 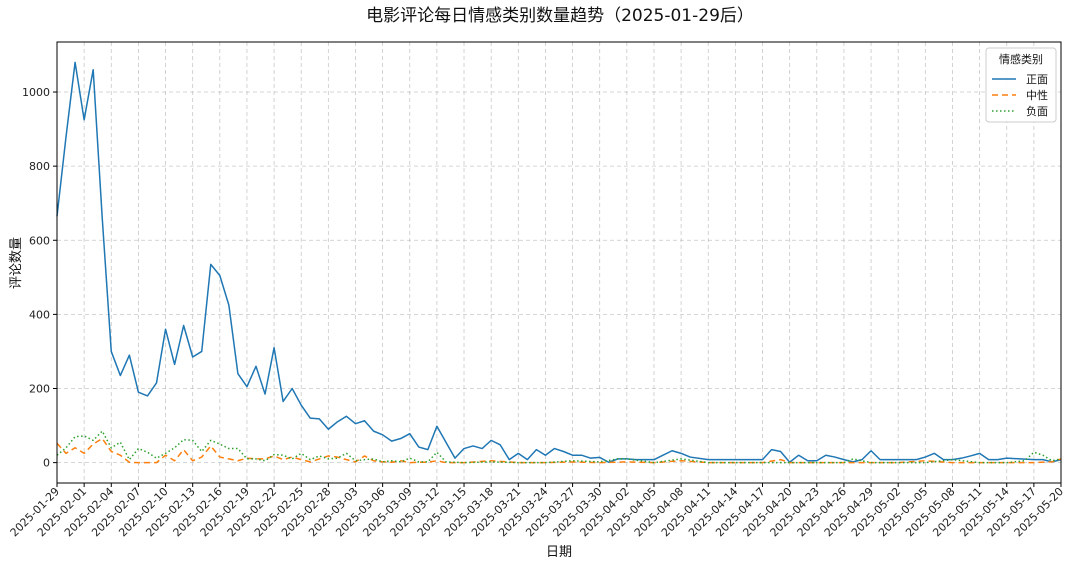 I want to click on y-tick-label: 400, so click(x=39, y=314).